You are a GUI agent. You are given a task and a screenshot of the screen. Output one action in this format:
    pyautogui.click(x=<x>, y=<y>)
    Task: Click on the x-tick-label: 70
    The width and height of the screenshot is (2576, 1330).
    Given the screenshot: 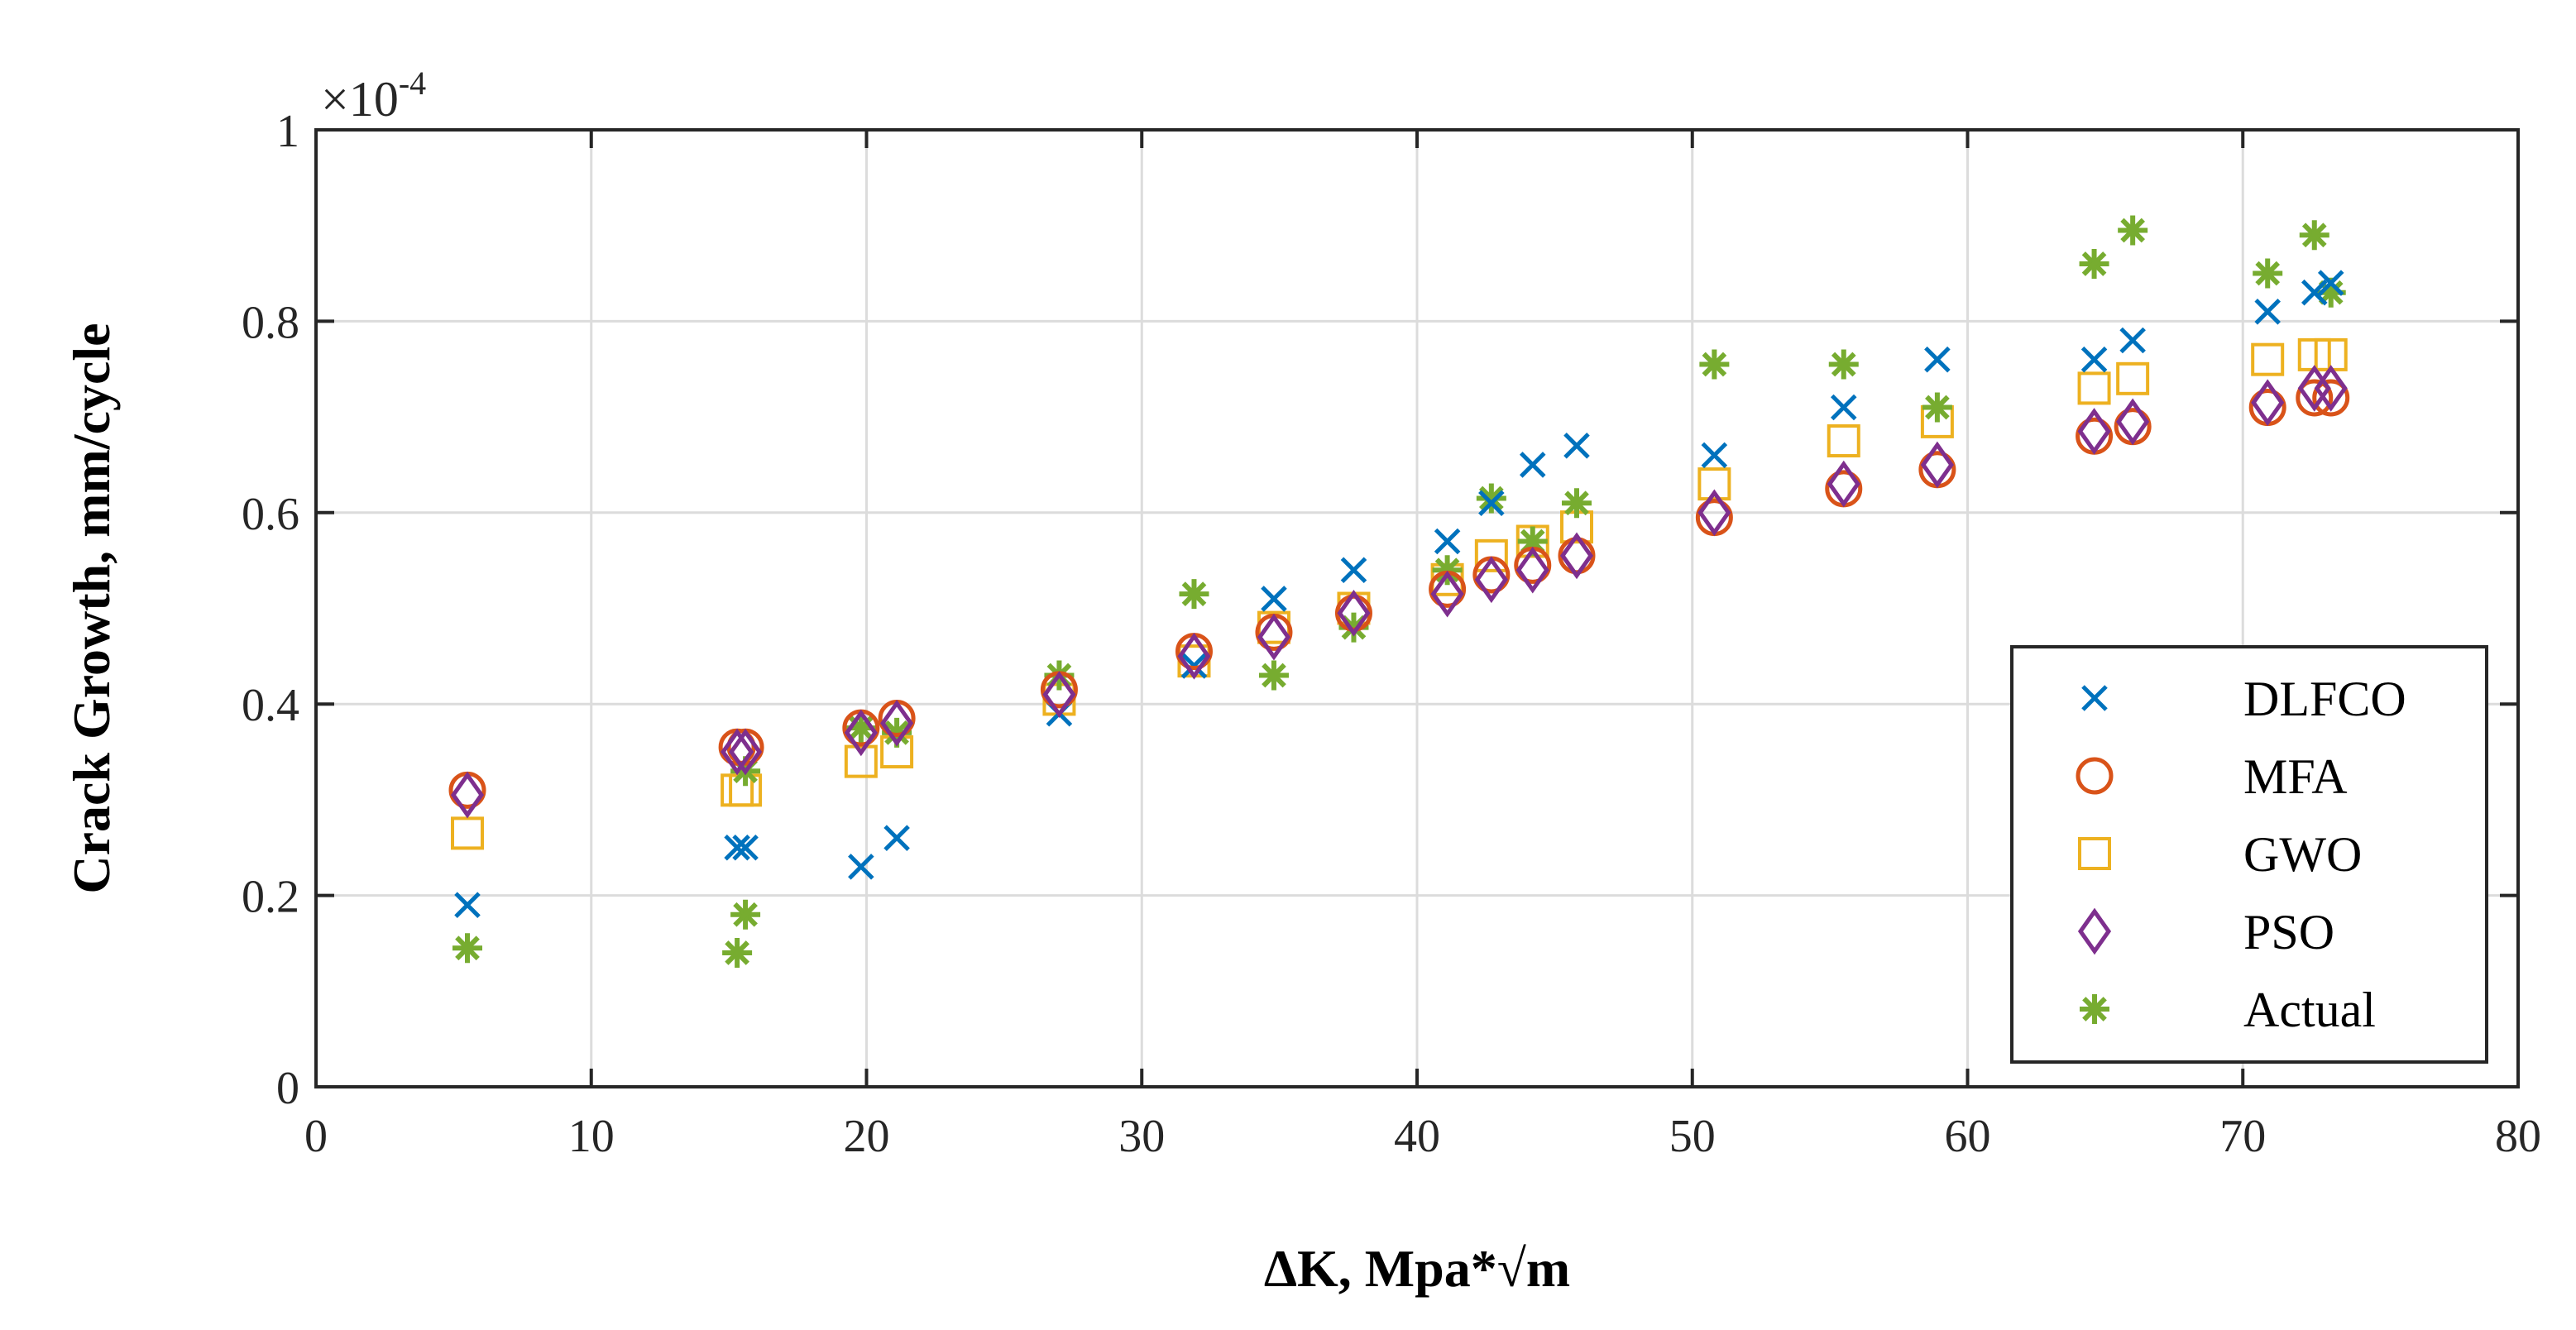 What is the action you would take?
    pyautogui.click(x=2242, y=1137)
    